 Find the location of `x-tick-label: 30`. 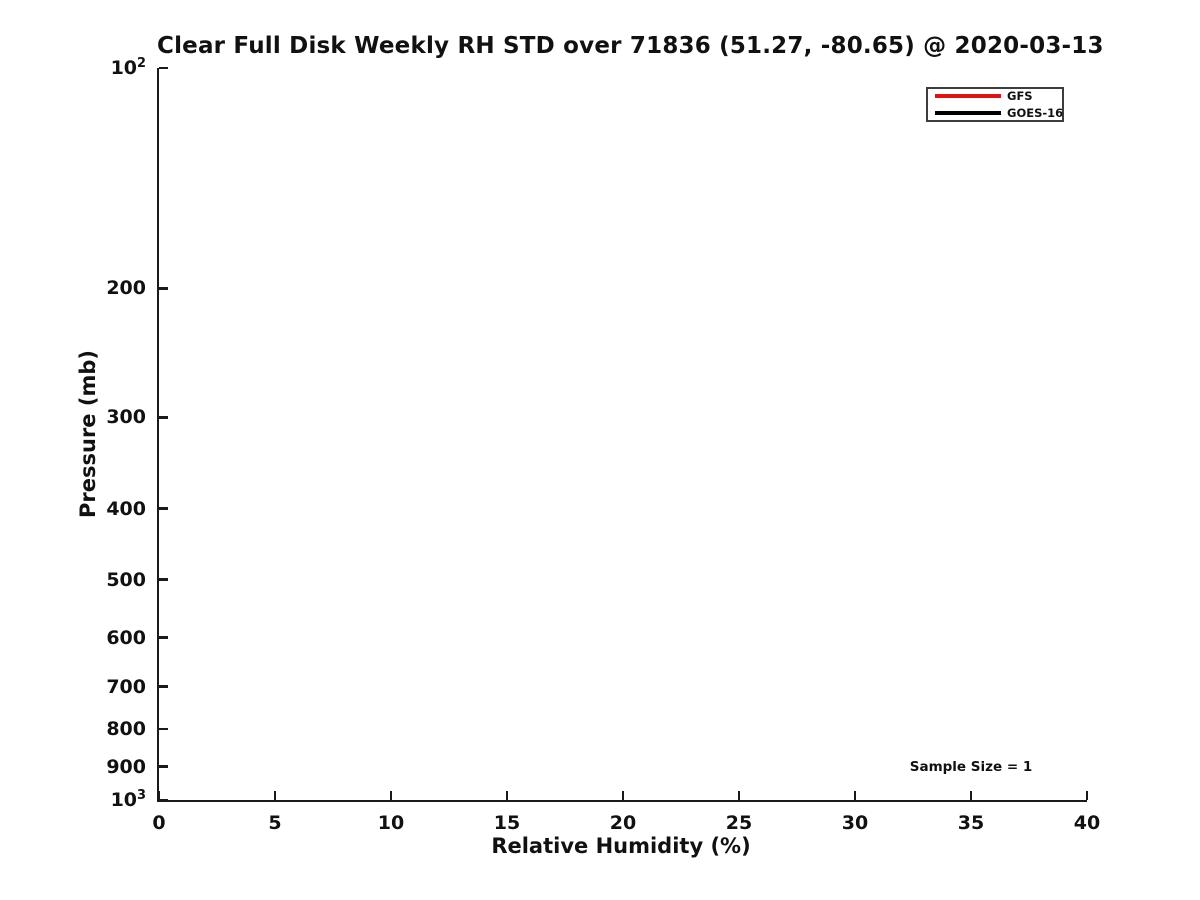

x-tick-label: 30 is located at coordinates (855, 823).